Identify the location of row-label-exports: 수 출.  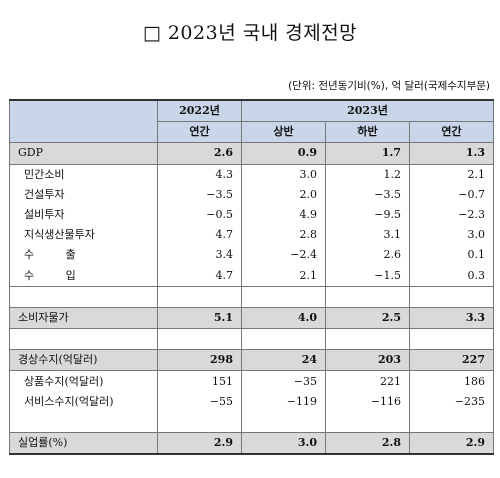
(83, 255).